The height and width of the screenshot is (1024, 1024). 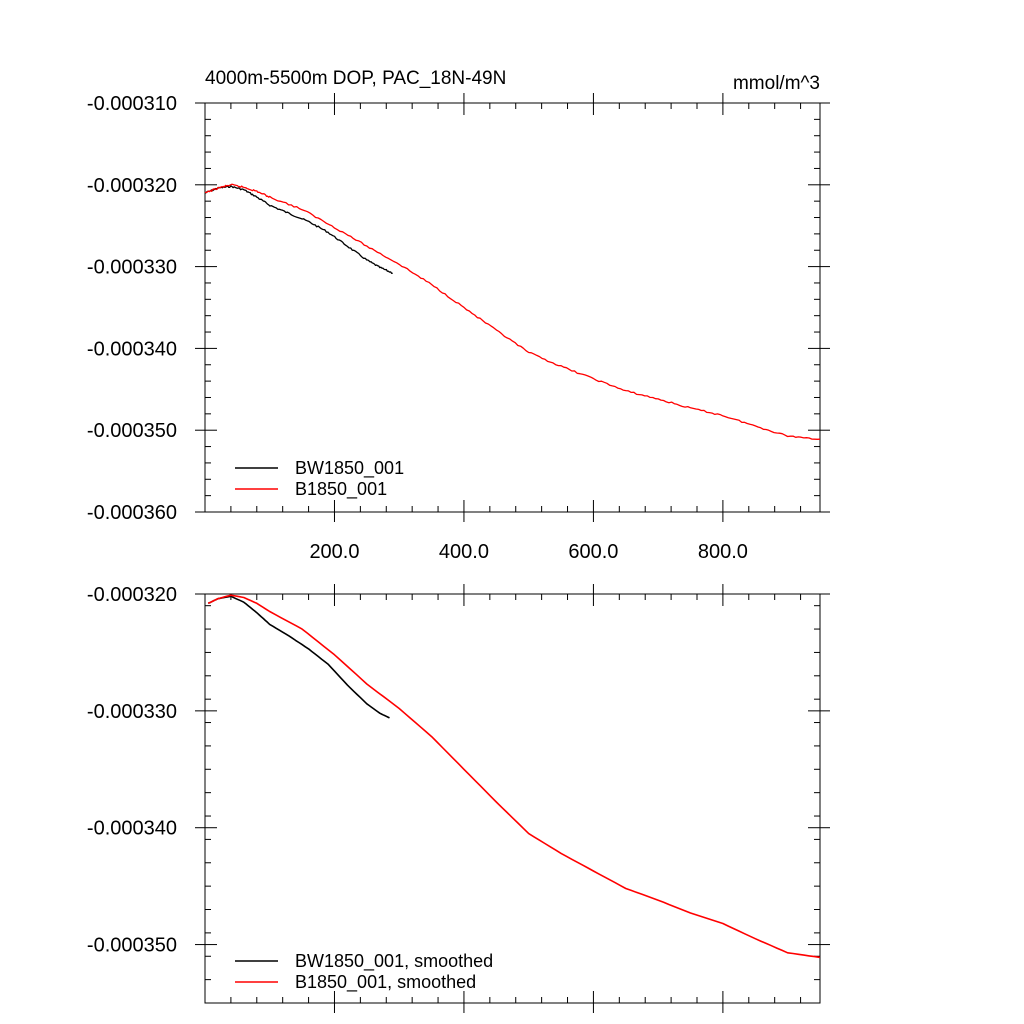 I want to click on legend-label: B1850_001, smoothed, so click(x=385, y=982).